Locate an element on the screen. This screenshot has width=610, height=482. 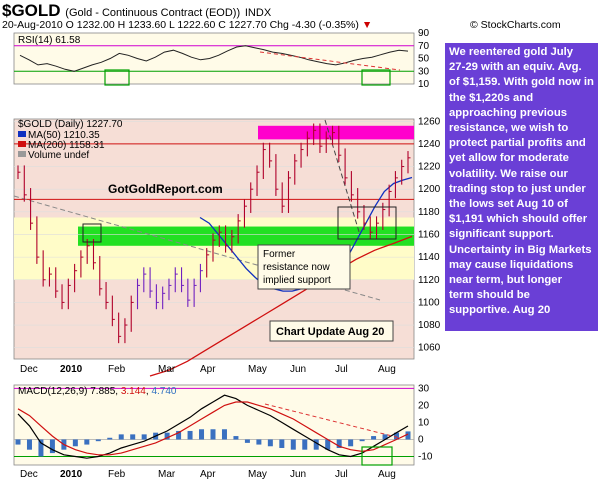
down-arrow-icon: ▼ is located at coordinates (367, 25).